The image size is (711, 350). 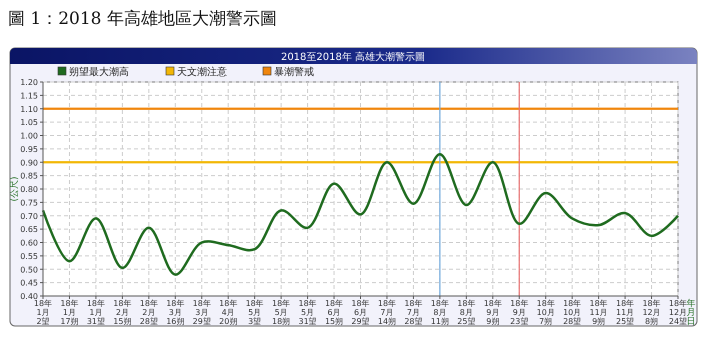 I want to click on x-tick-label: 18年 11月 9朔, so click(x=599, y=312).